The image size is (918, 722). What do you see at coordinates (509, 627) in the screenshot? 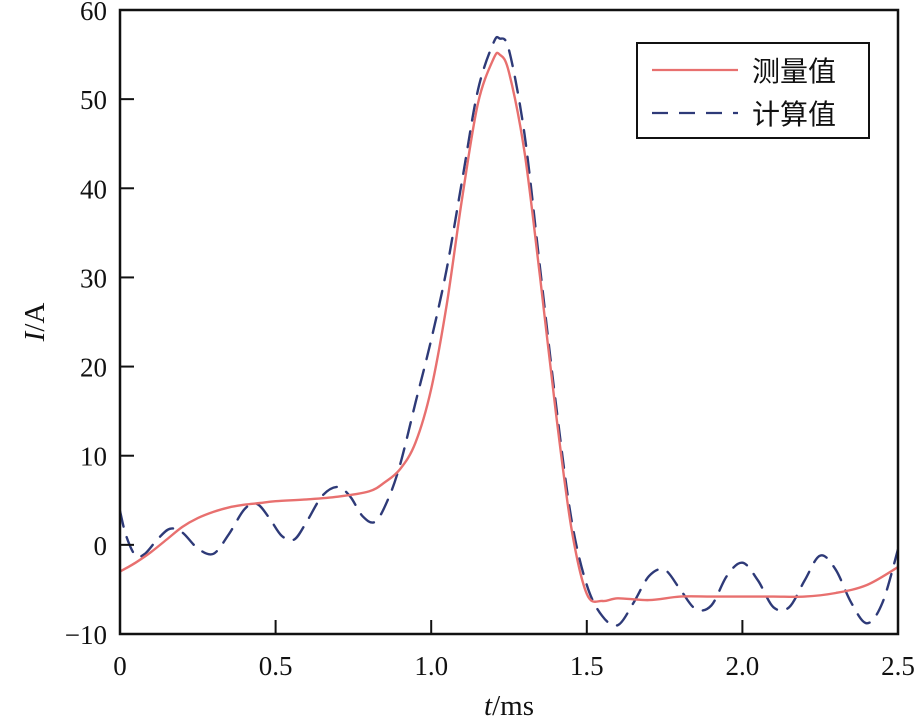
I see `x-axis-ticks` at bounding box center [509, 627].